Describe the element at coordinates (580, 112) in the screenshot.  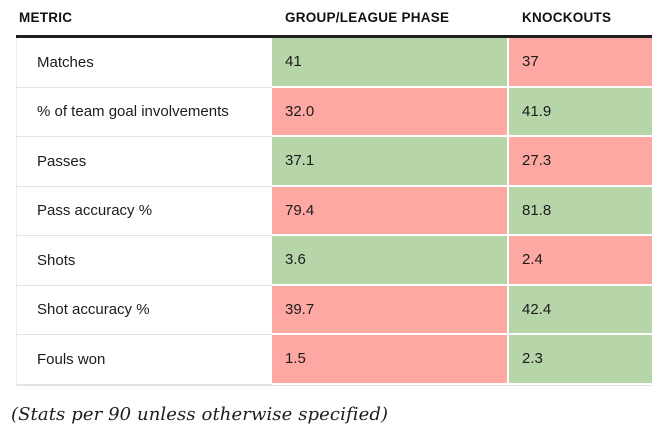
I see `knockouts-value: 41.9` at that location.